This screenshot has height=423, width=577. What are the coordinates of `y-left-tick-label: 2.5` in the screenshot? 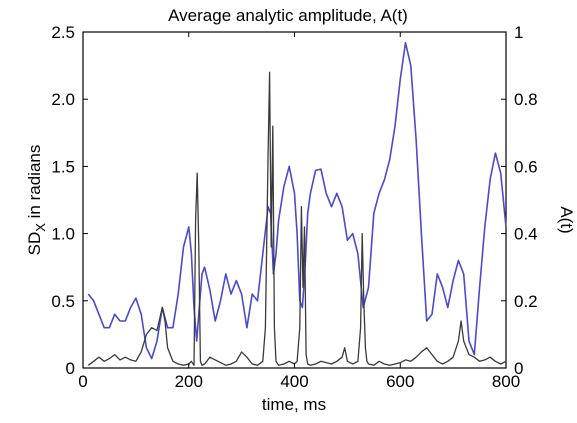 It's located at (63, 32).